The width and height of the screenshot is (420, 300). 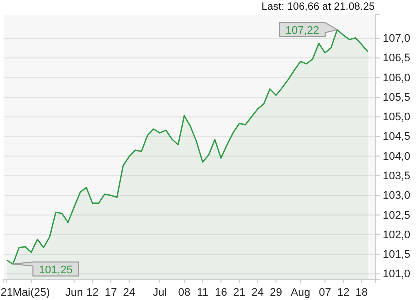 I want to click on y-tick-label: 107,0, so click(x=397, y=39).